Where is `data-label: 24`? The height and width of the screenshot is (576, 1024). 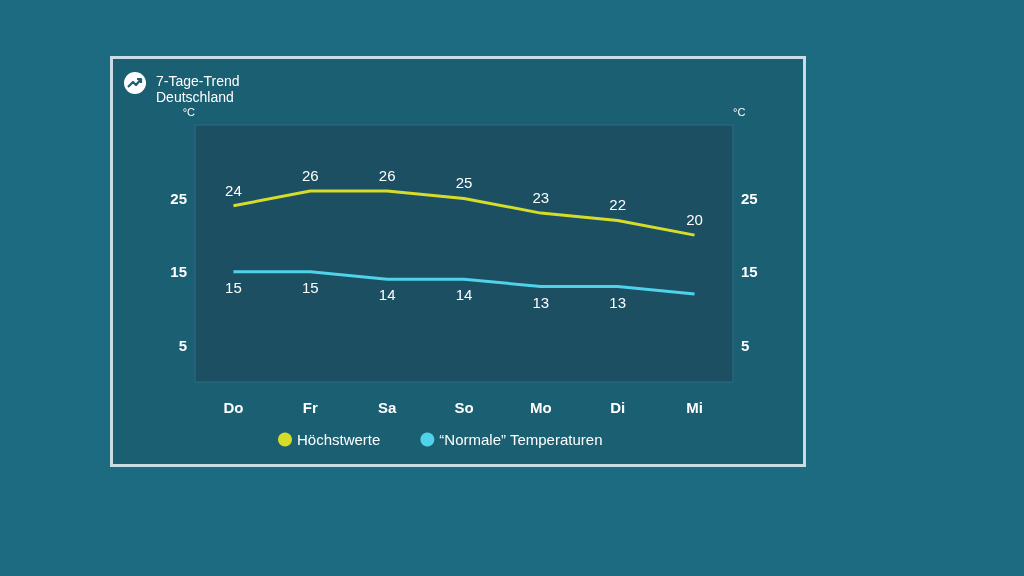 data-label: 24 is located at coordinates (233, 190).